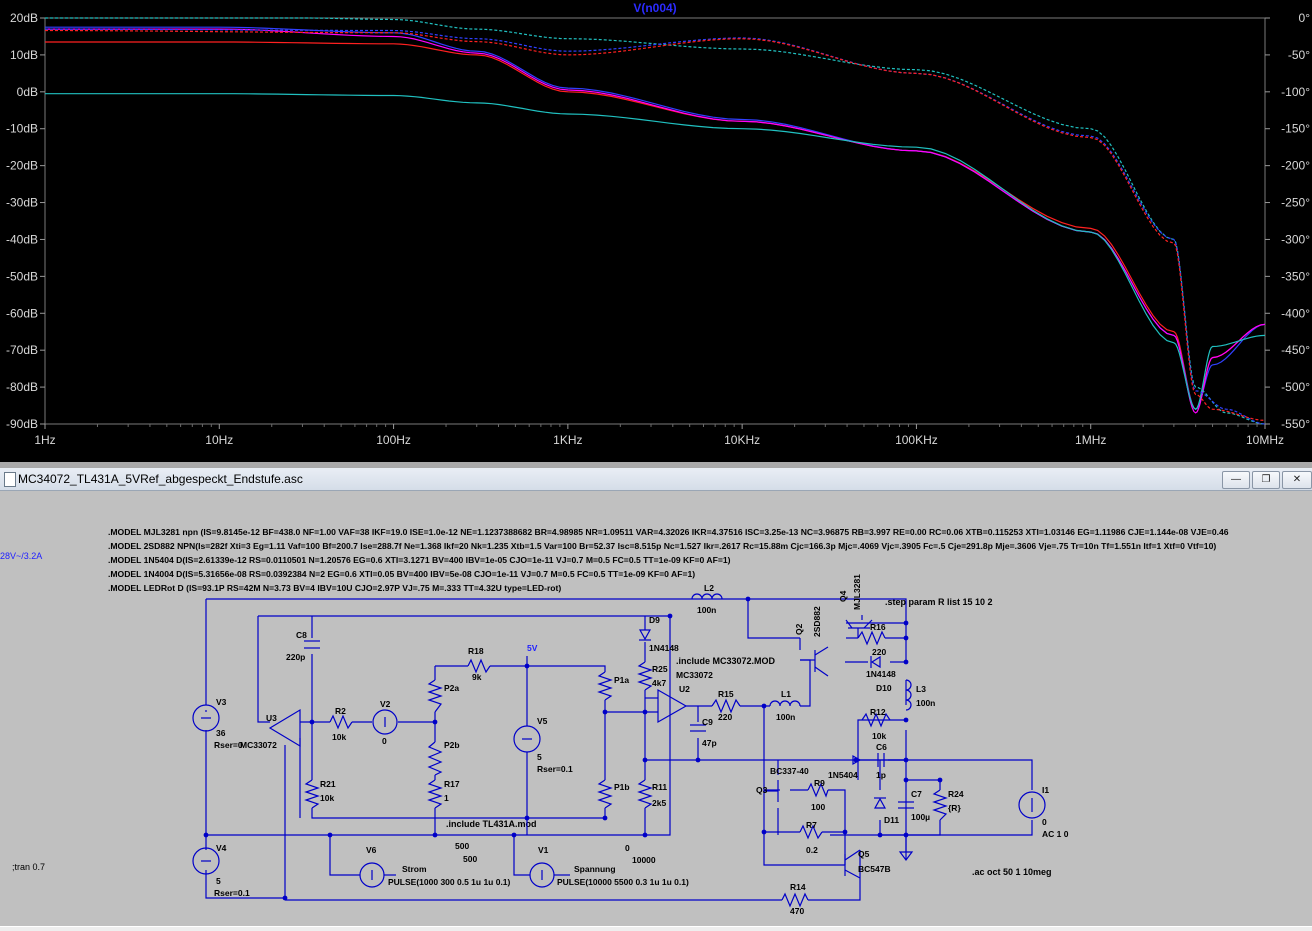  Describe the element at coordinates (906, 805) in the screenshot. I see `C7-capacitor` at that location.